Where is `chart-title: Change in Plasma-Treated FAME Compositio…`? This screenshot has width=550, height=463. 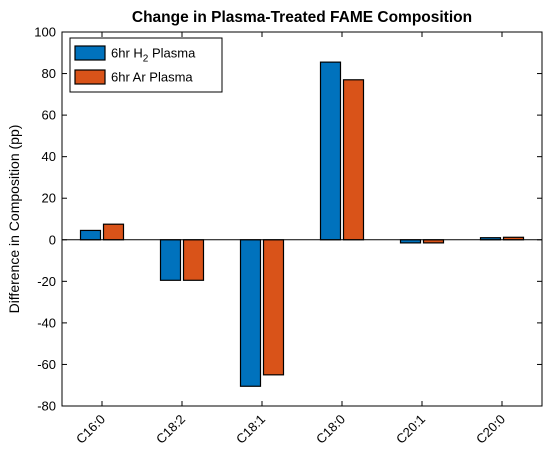 chart-title: Change in Plasma-Treated FAME Compositio… is located at coordinates (302, 17).